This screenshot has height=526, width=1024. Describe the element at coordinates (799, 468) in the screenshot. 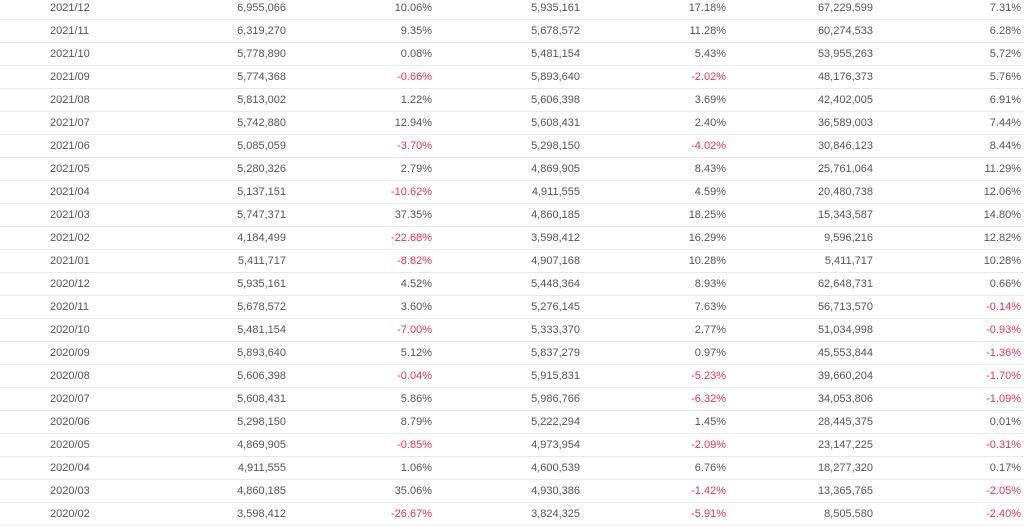

I see `cumulative-cell: 18,277,320` at that location.